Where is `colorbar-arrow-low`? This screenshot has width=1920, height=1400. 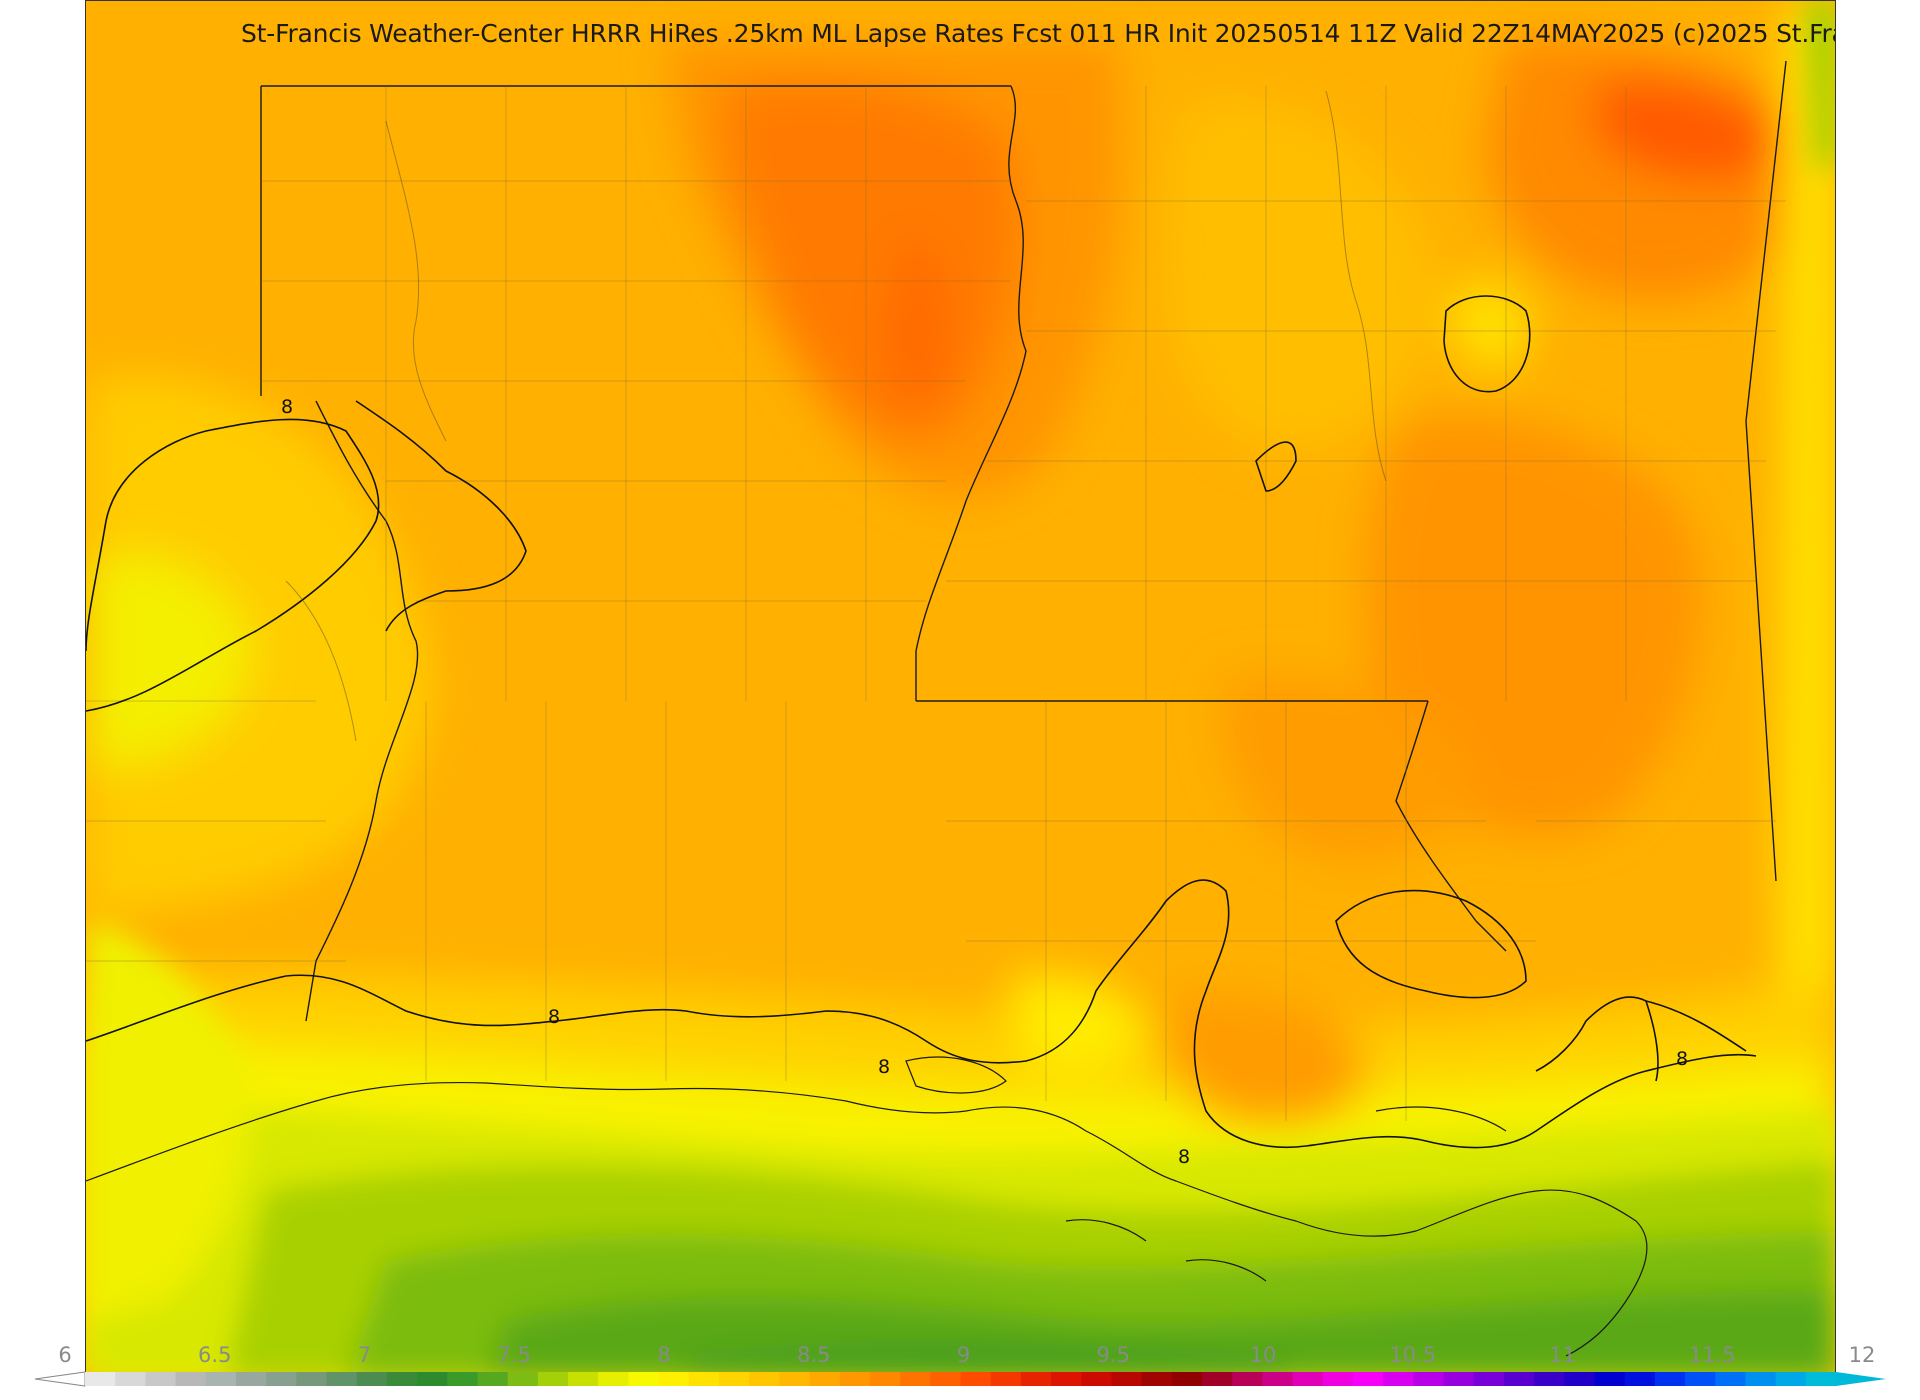
colorbar-arrow-low is located at coordinates (60, 1379).